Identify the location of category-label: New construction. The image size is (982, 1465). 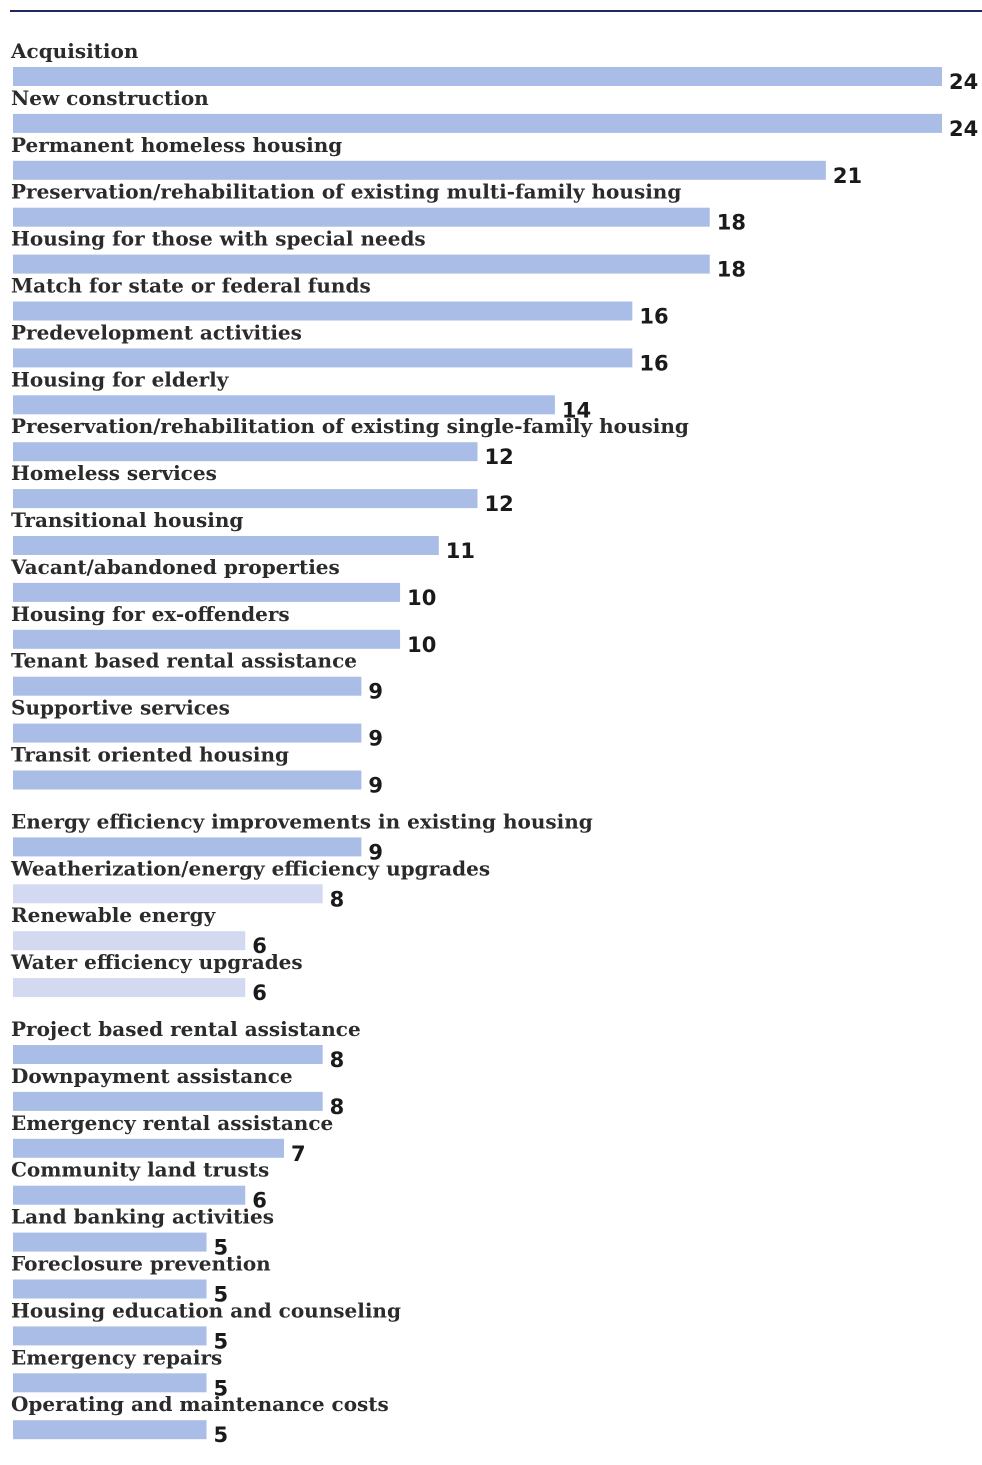
(110, 98).